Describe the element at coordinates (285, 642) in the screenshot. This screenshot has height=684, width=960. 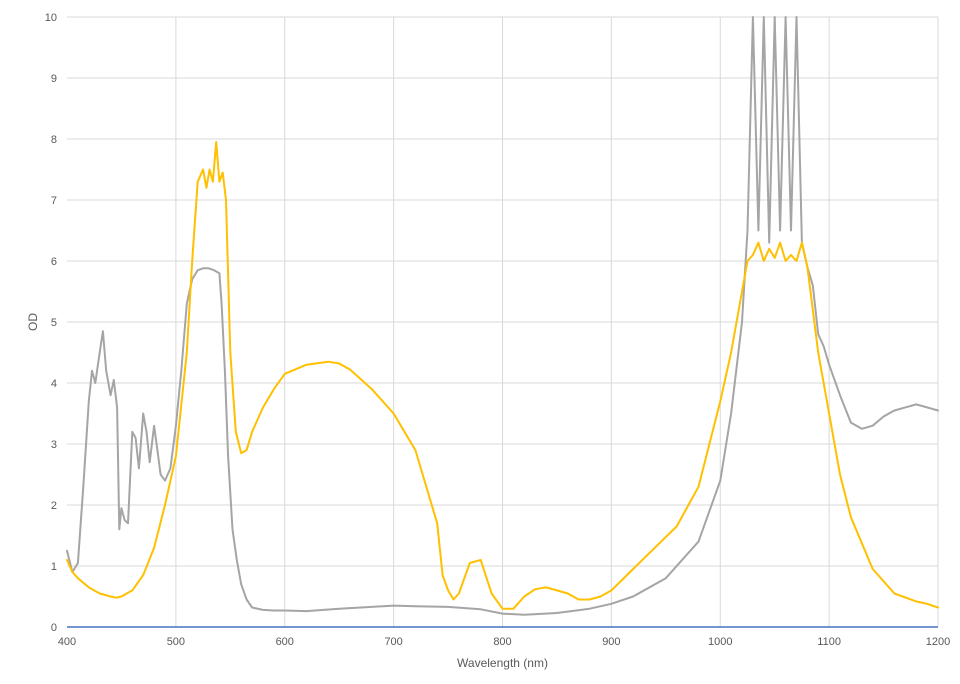
I see `x-tick-600: 600` at that location.